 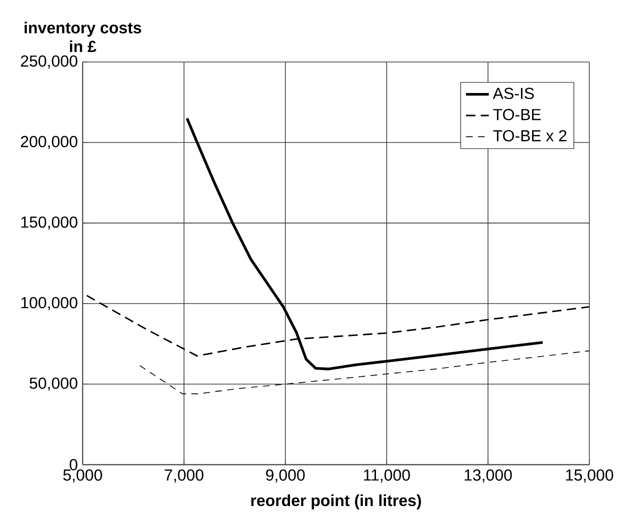 I want to click on y-tick-label: 200,000, so click(x=49, y=143).